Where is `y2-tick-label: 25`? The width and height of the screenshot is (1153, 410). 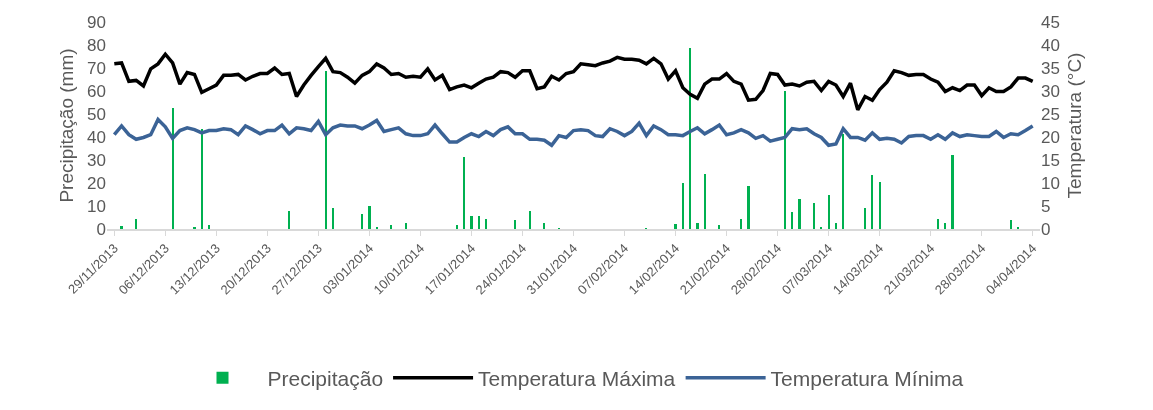 y2-tick-label: 25 is located at coordinates (1050, 114).